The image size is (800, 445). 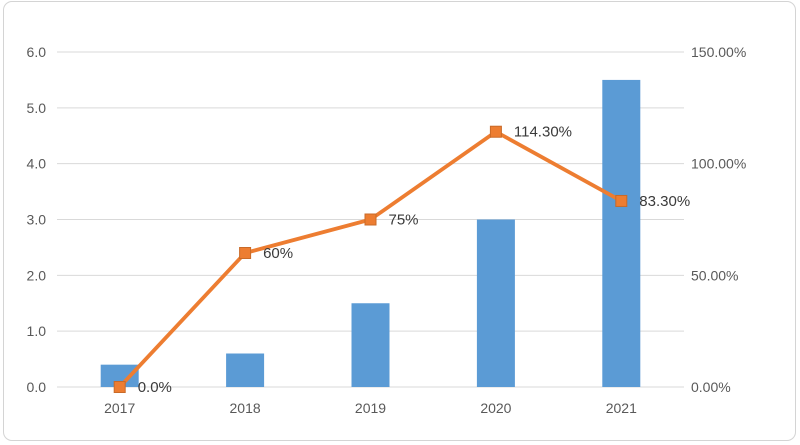 I want to click on x-axis-category-label: 2018, so click(x=245, y=408).